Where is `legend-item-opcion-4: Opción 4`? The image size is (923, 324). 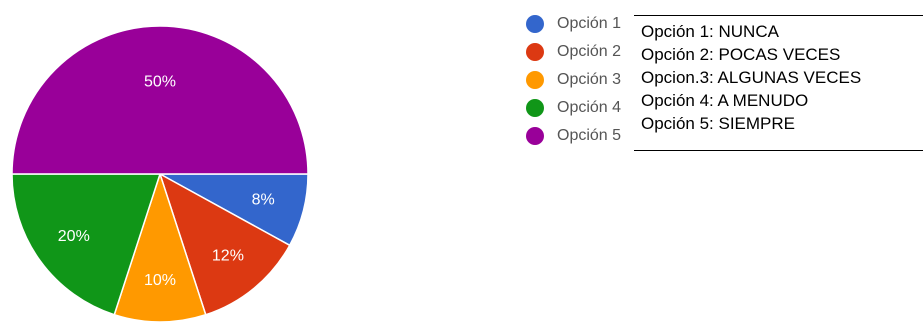
legend-item-opcion-4: Opción 4 is located at coordinates (573, 108).